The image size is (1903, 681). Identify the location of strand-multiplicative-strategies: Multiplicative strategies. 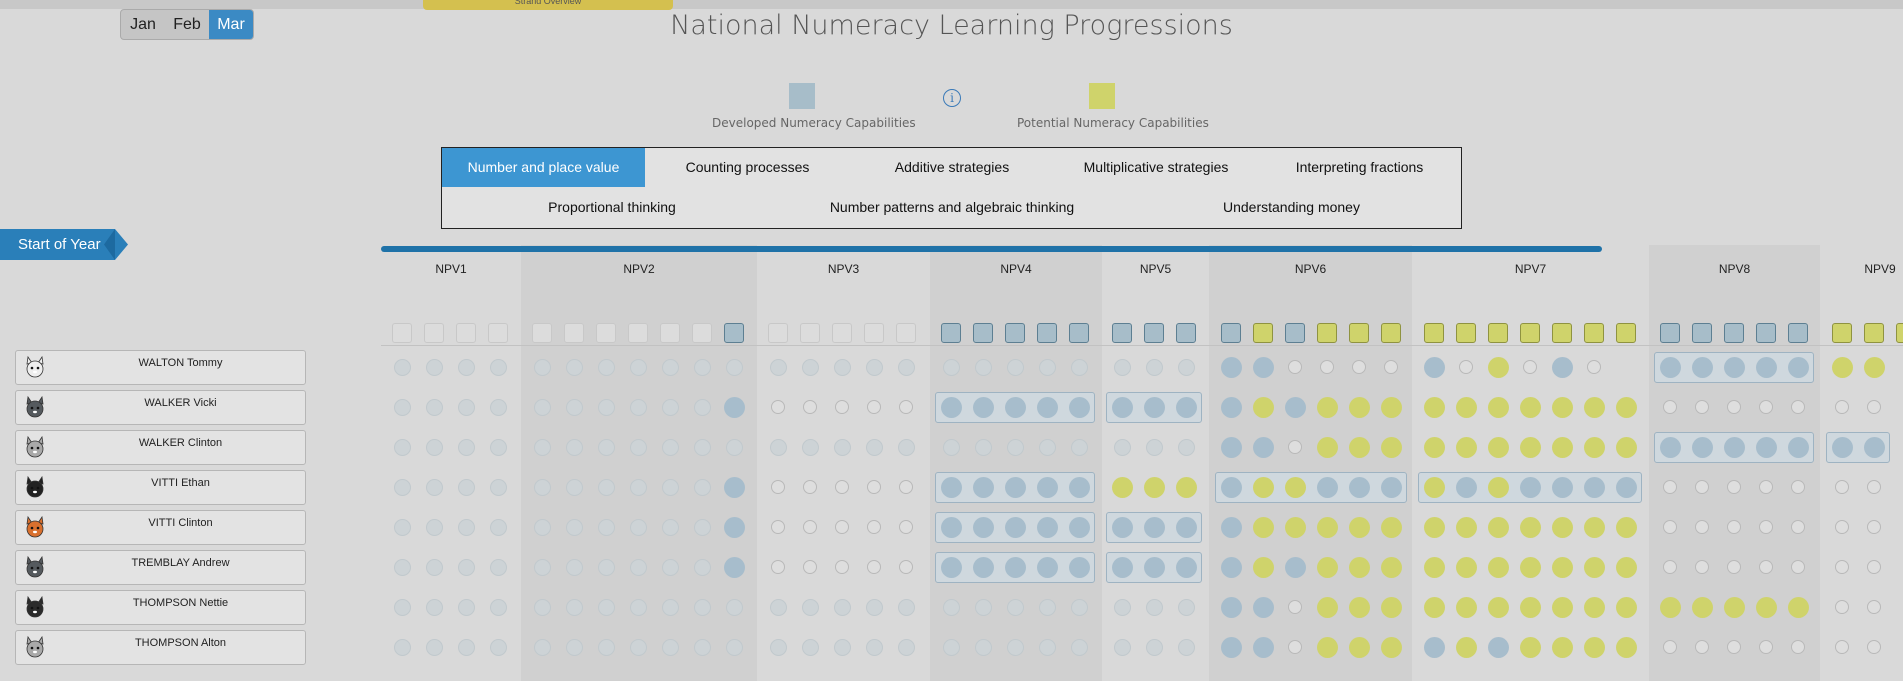
(1156, 167).